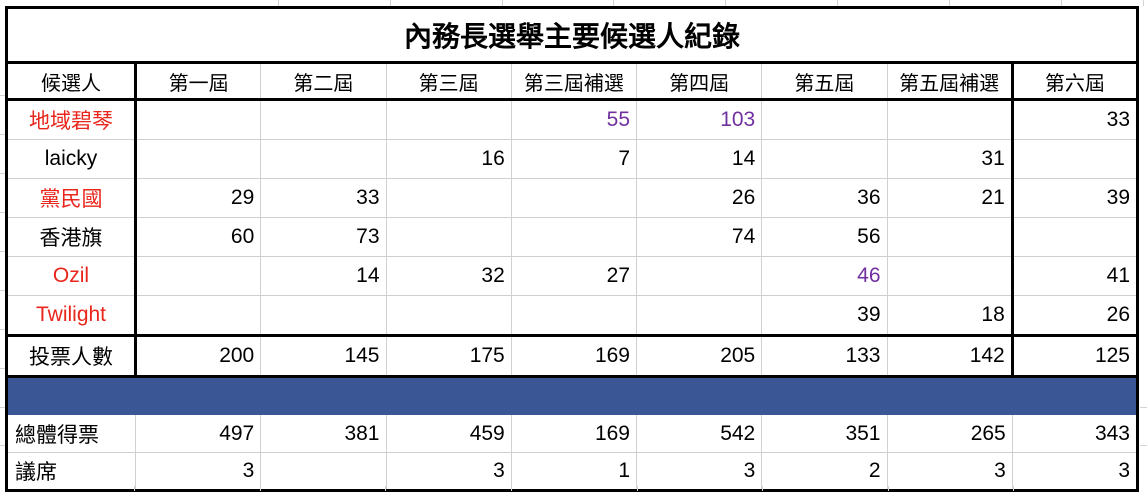 This screenshot has height=492, width=1147. I want to click on column-header: 第三屆補選, so click(573, 81).